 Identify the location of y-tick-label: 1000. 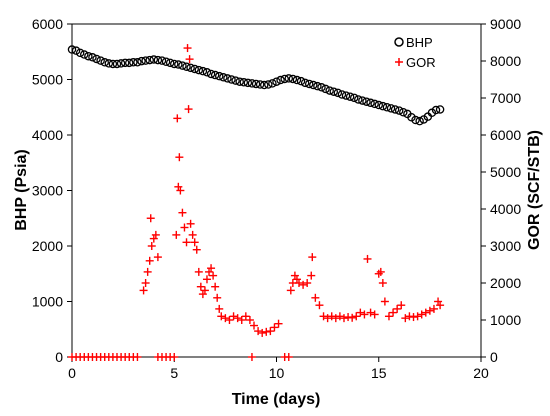
(47, 302).